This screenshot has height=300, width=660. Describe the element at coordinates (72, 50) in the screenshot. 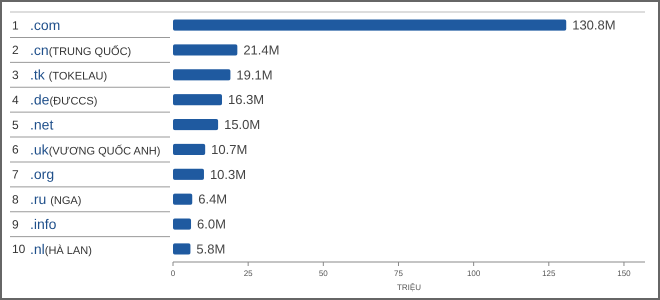

I see `y-tick-label: 2 .cn(TRUNG QUỐC)` at that location.